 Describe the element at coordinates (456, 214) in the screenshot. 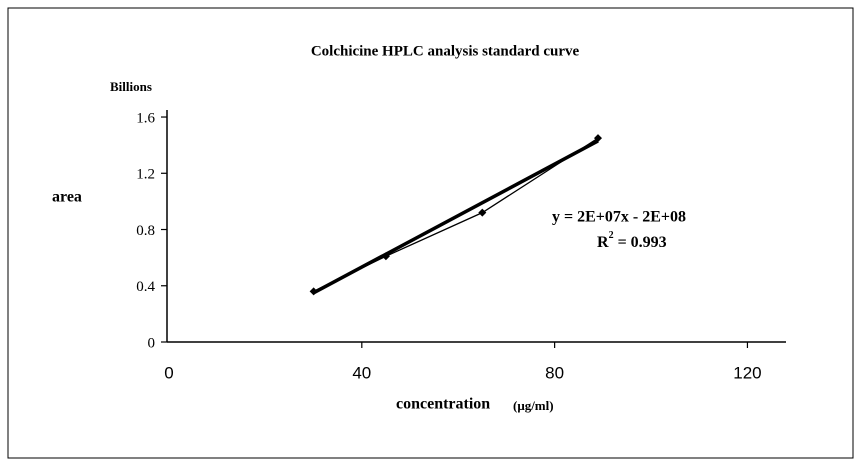

I see `data-line` at that location.